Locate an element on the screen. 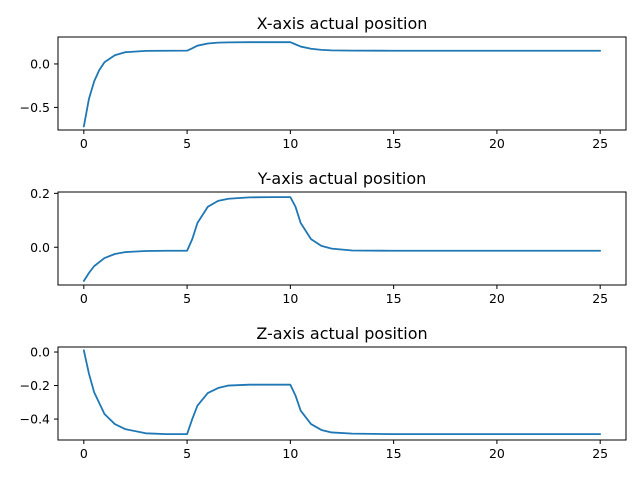 This screenshot has height=480, width=640. subplot-title: Z-axis actual position is located at coordinates (341, 333).